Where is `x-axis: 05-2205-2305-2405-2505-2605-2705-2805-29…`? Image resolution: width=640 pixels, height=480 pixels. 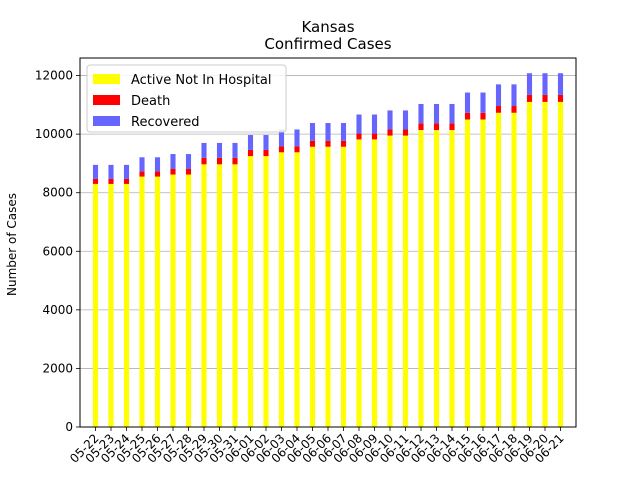
x-axis: 05-2205-2305-2405-2505-2605-2705-2805-29… is located at coordinates (317, 446).